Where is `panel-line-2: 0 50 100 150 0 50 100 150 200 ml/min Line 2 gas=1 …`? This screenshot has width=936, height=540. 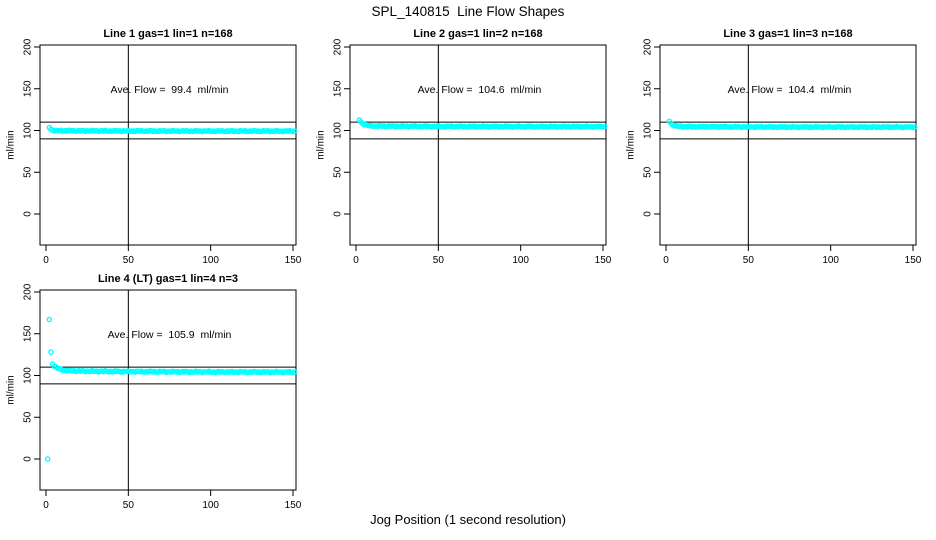
panel-line-2: 0 50 100 150 0 50 100 150 200 ml/min Line 2 gas=1 … is located at coordinates (464, 147).